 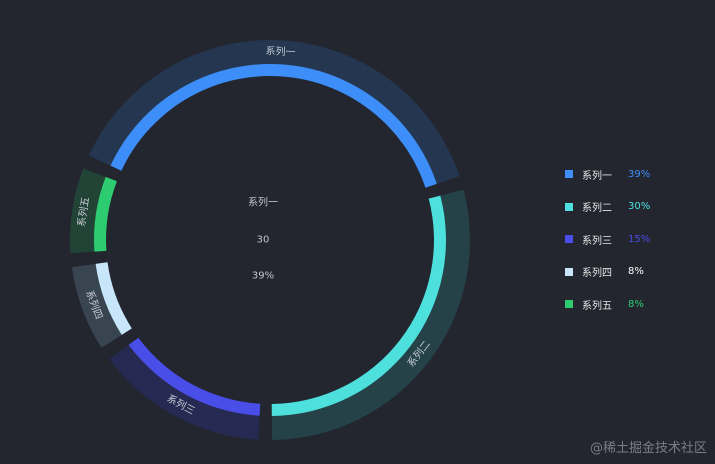 I want to click on legend-pct-3: 15%, so click(x=639, y=239).